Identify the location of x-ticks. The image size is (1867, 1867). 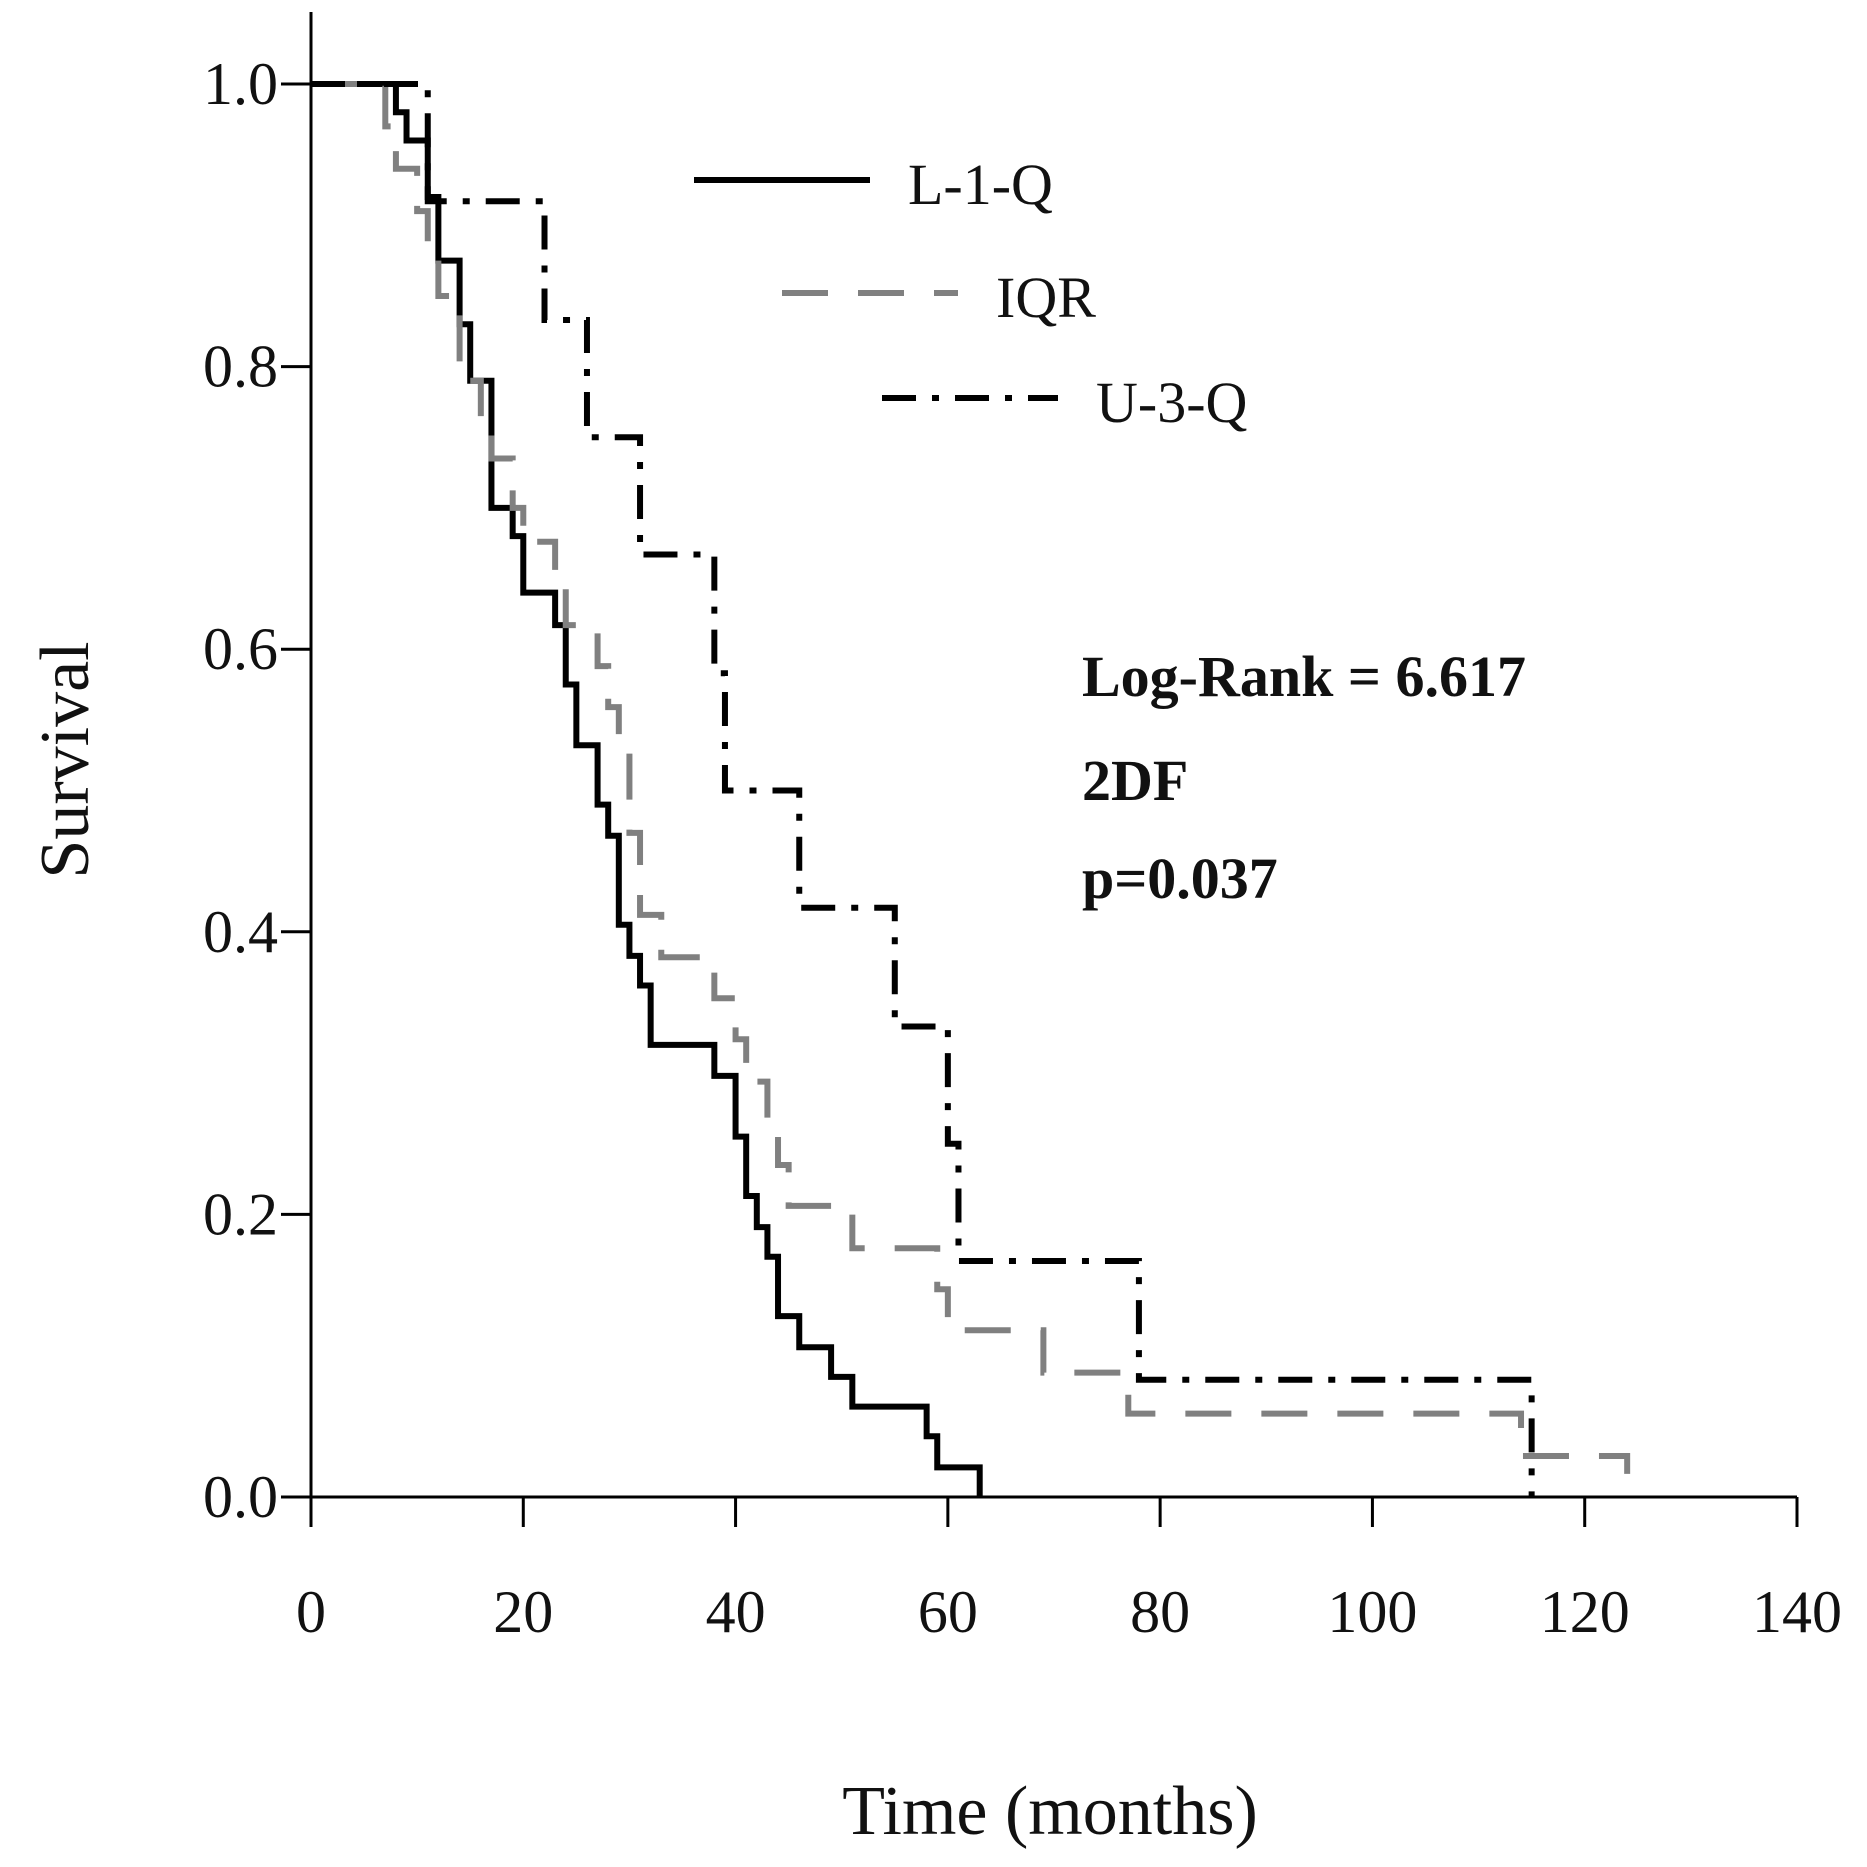
(1054, 1512).